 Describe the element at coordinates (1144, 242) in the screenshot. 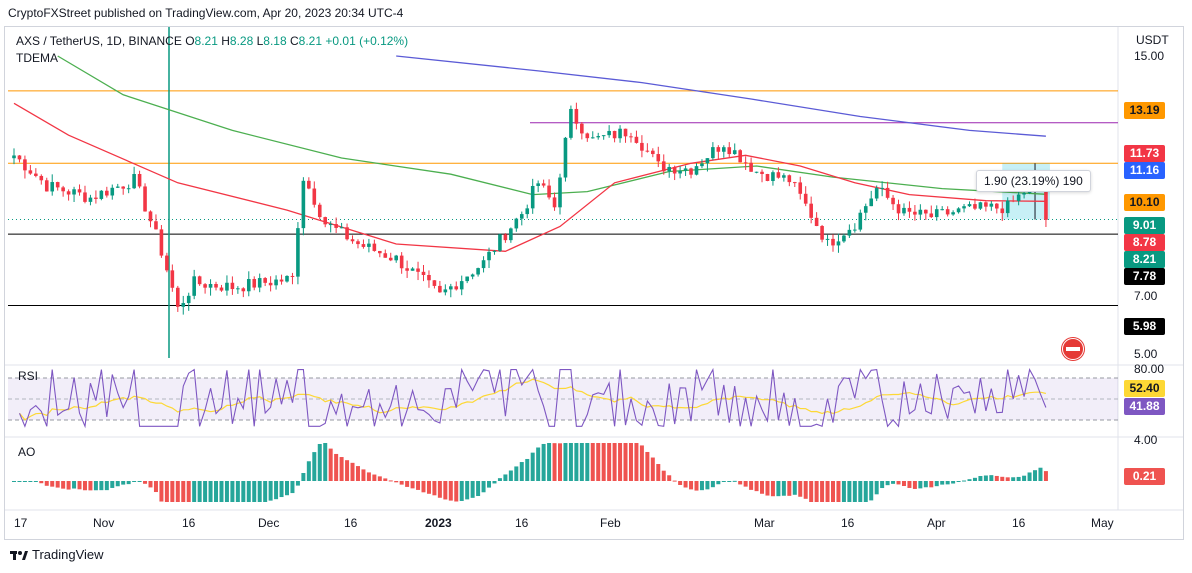

I see `price-tag-8-78: 8.78` at that location.